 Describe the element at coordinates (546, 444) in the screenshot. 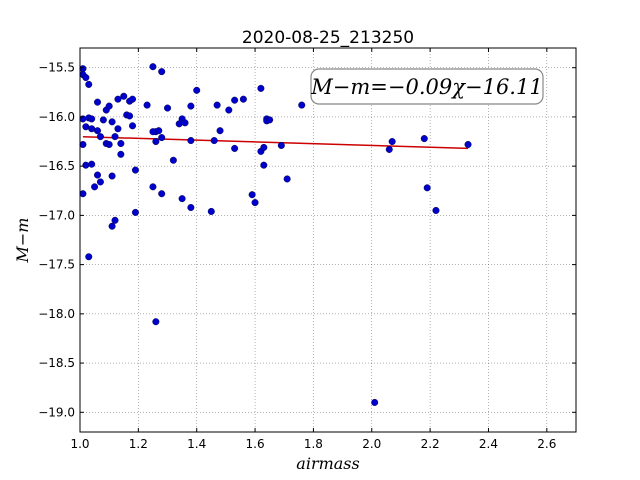

I see `x-tick-label: 2.6` at that location.